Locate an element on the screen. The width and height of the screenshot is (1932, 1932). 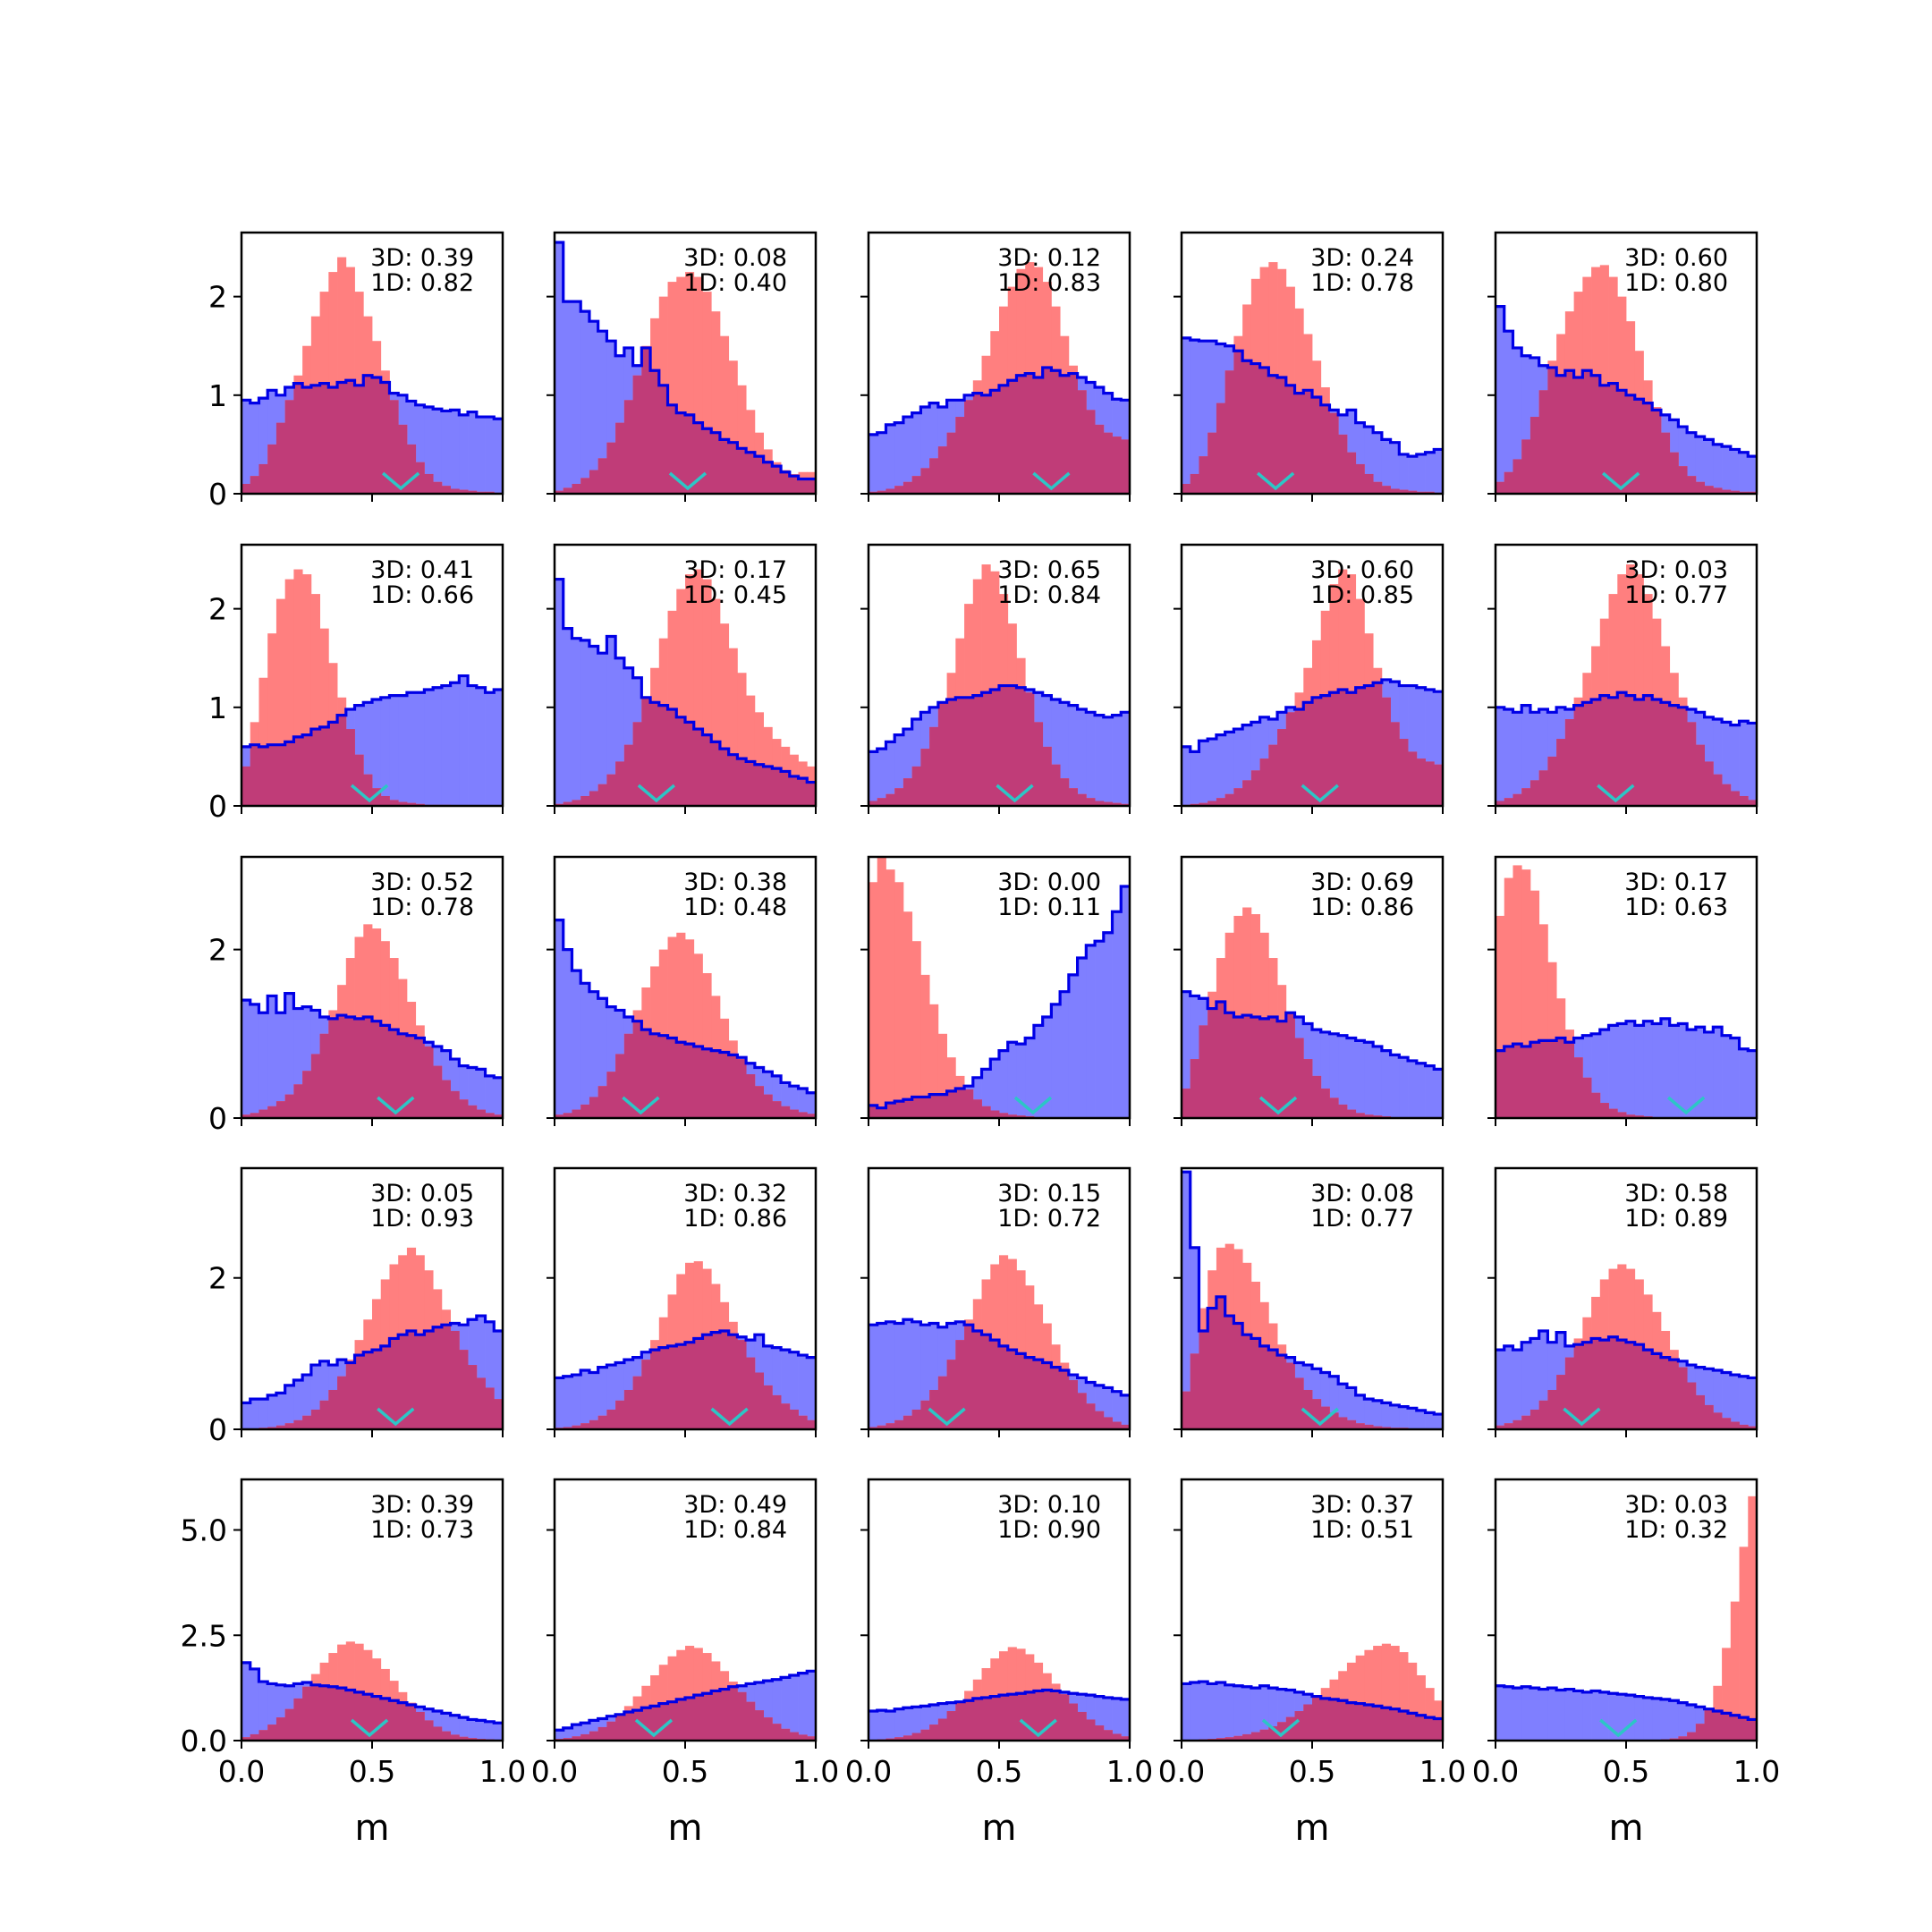
annotation-3d: 3D: 0.10 is located at coordinates (1049, 1505).